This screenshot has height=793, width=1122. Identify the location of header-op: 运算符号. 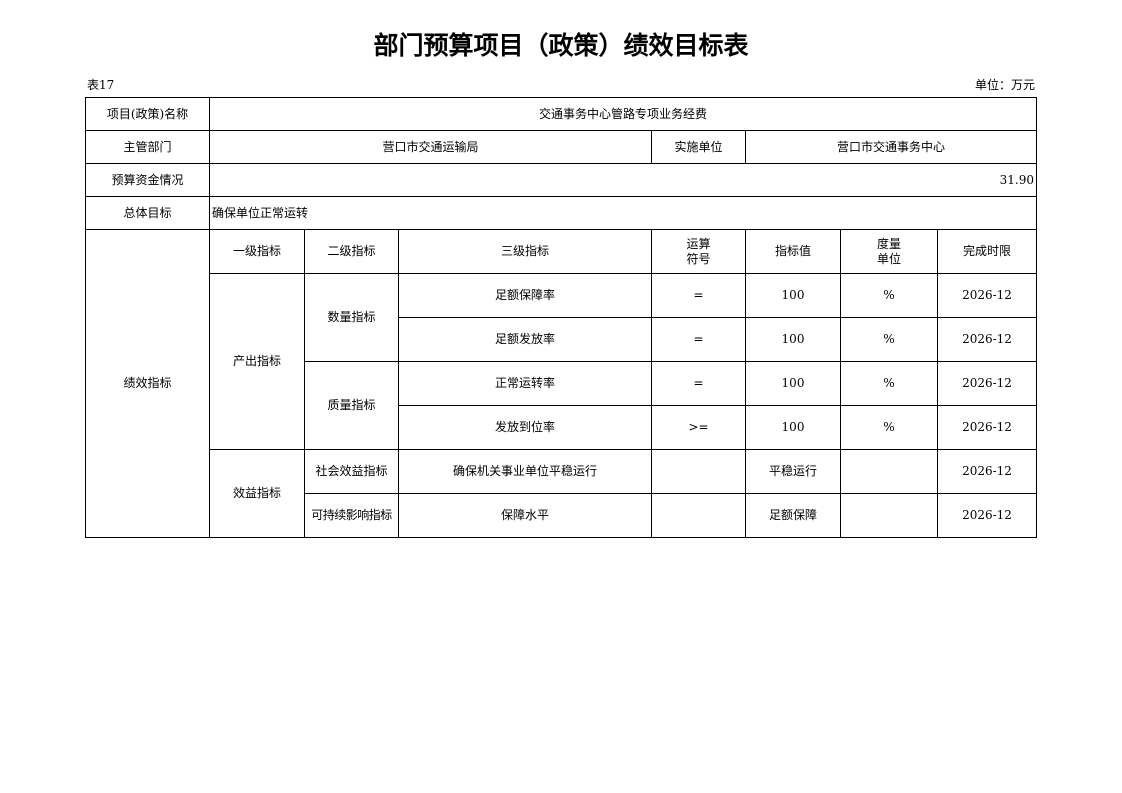
(698, 251).